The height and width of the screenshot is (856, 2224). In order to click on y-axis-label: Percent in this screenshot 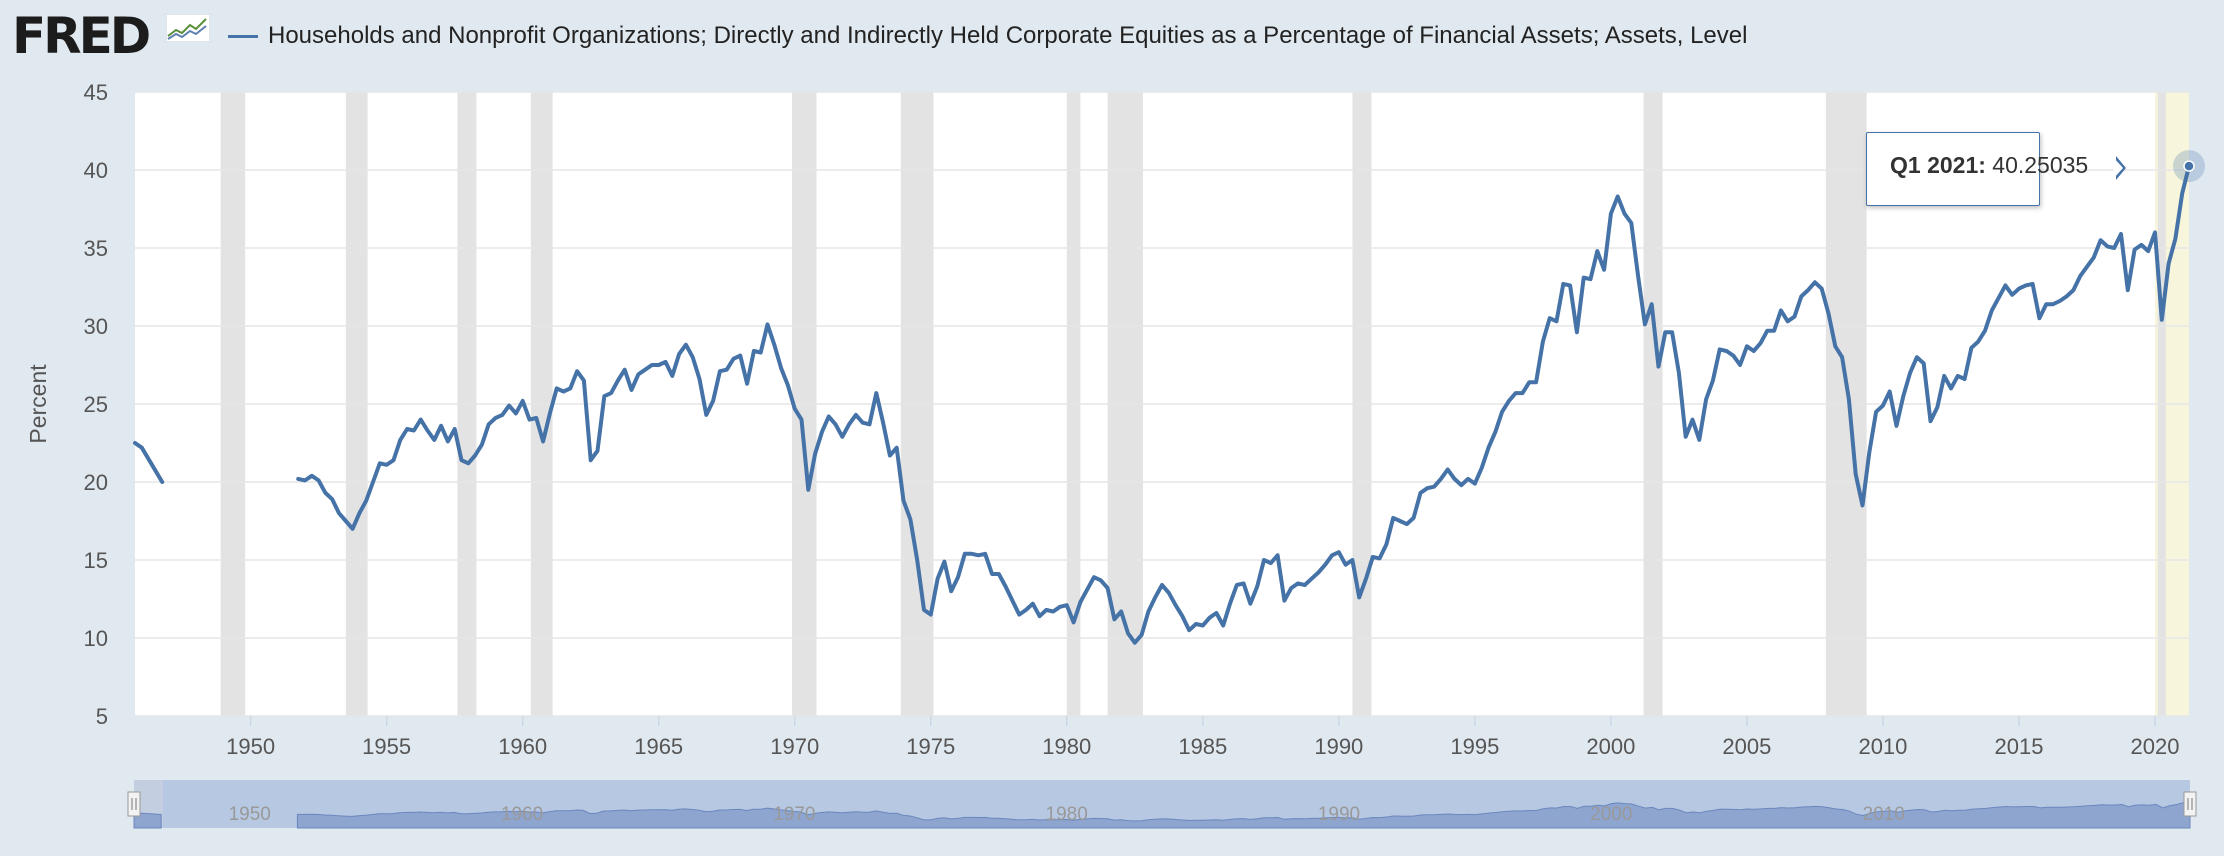, I will do `click(38, 404)`.